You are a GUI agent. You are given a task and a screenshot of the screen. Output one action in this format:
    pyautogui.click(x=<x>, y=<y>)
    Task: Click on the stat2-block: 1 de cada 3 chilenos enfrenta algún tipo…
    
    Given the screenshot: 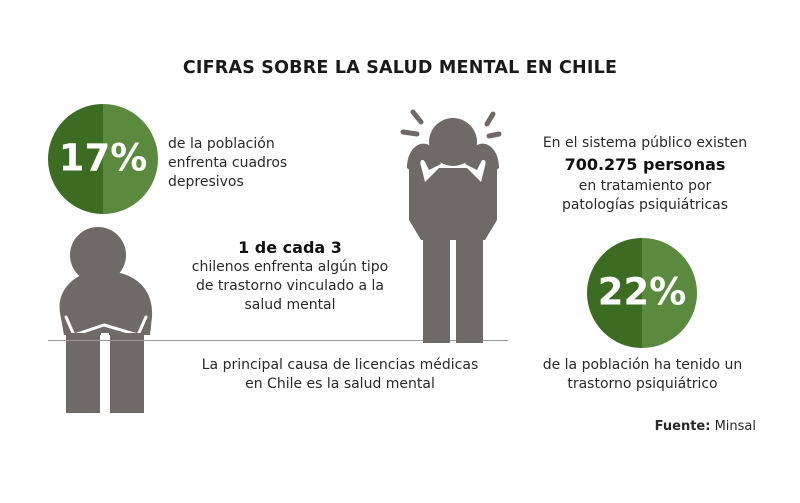 What is the action you would take?
    pyautogui.click(x=290, y=276)
    